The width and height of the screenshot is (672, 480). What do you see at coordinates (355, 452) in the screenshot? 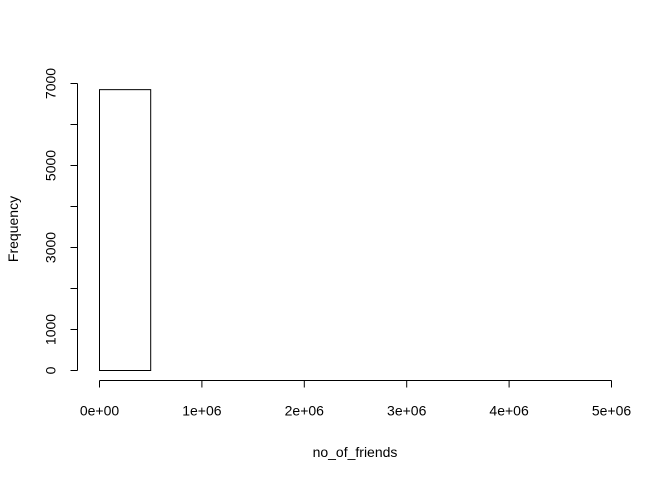
I see `x-axis-label: no_of_friends` at bounding box center [355, 452].